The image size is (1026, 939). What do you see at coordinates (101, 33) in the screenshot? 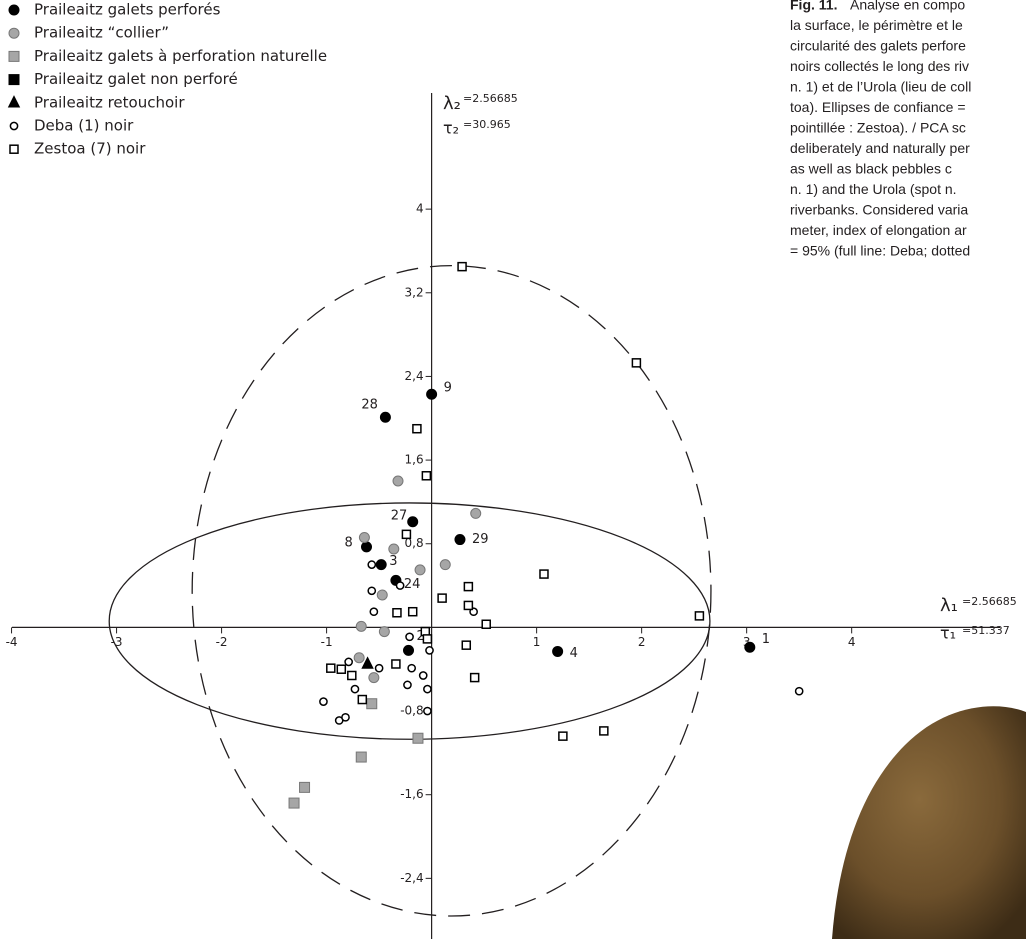
I see `legend-label: Praileaitz “collier”` at bounding box center [101, 33].